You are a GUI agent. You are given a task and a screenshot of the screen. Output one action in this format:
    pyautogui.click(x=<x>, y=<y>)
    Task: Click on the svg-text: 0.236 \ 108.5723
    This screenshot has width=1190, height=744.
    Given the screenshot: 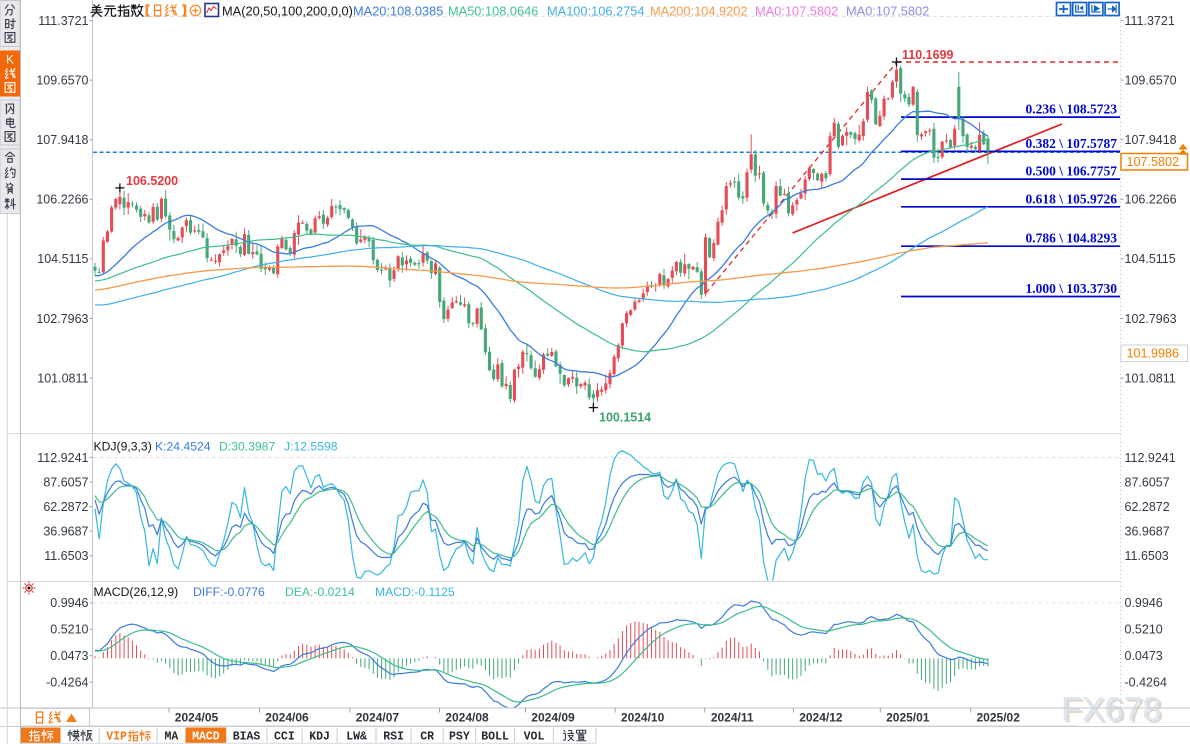 What is the action you would take?
    pyautogui.click(x=1071, y=109)
    